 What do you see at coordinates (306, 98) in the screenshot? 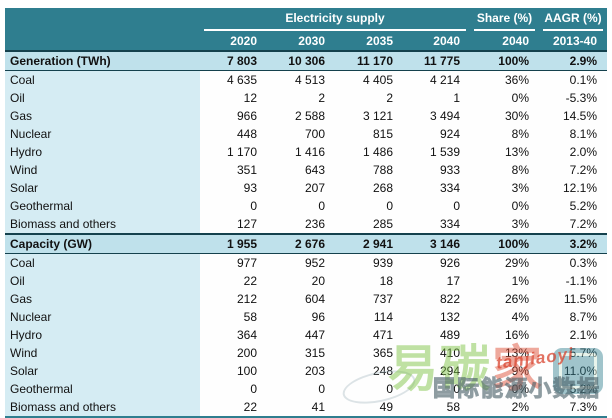
I see `table-row: Oil 12 2 2 1 0% -5.3%` at bounding box center [306, 98].